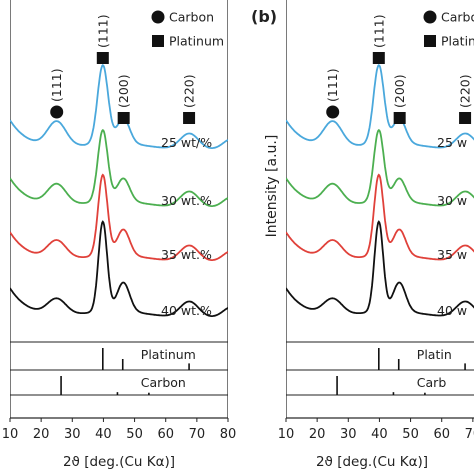 This screenshot has height=474, width=474. What do you see at coordinates (452, 310) in the screenshot?
I see `series-label: 40 w` at bounding box center [452, 310].